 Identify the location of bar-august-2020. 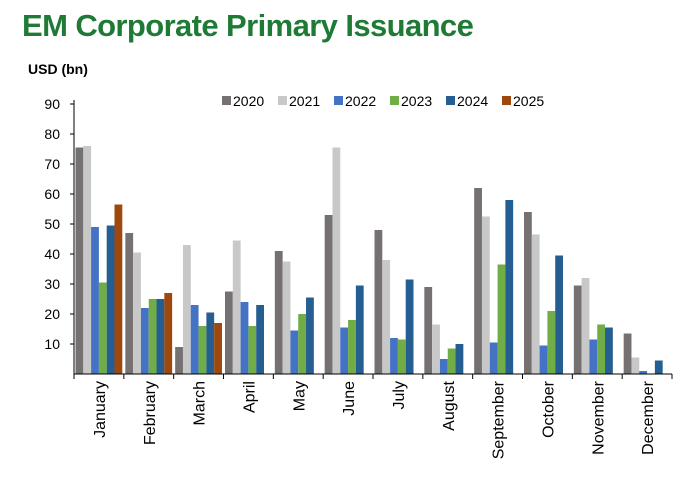
(428, 330).